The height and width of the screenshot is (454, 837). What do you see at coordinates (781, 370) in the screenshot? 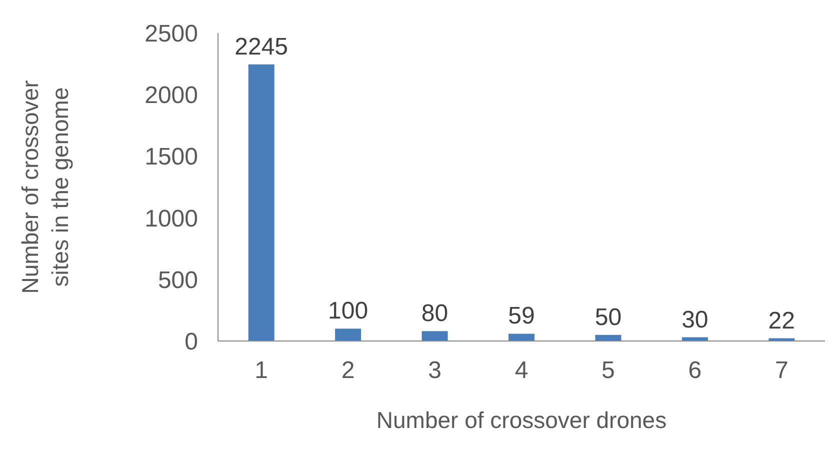
I see `x-tick-label: 7` at bounding box center [781, 370].